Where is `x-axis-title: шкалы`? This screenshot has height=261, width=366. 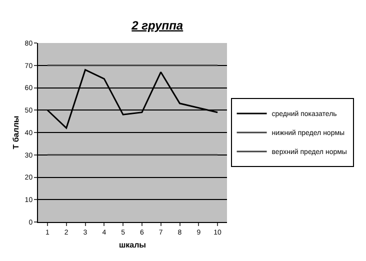 x-axis-title: шкалы is located at coordinates (132, 245).